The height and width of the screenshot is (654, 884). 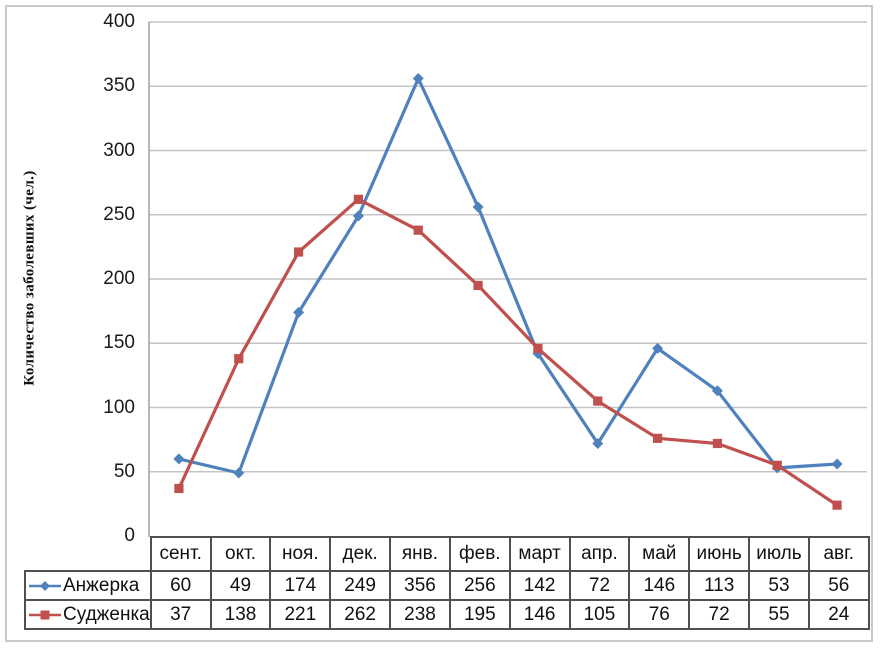 I want to click on diamond-marker-icon, so click(x=45, y=585).